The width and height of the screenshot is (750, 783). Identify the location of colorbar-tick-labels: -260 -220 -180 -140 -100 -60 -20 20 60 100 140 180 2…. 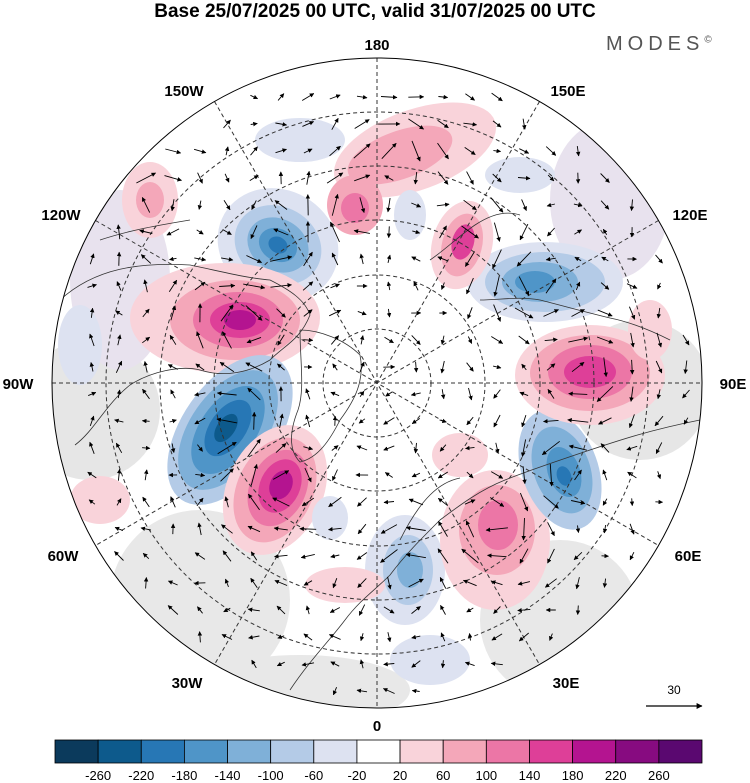
(377, 775).